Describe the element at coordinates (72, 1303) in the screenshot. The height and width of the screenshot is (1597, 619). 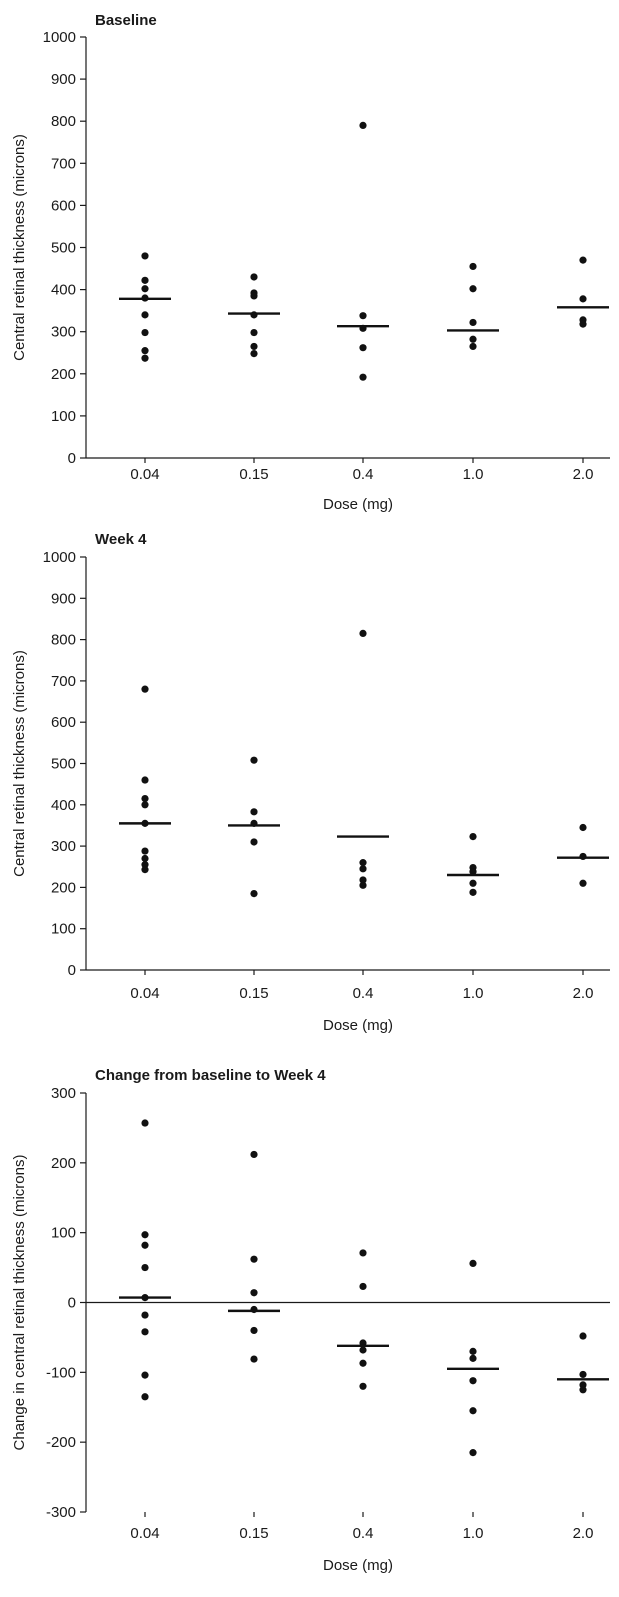
I see `y-tick-label: 0` at that location.